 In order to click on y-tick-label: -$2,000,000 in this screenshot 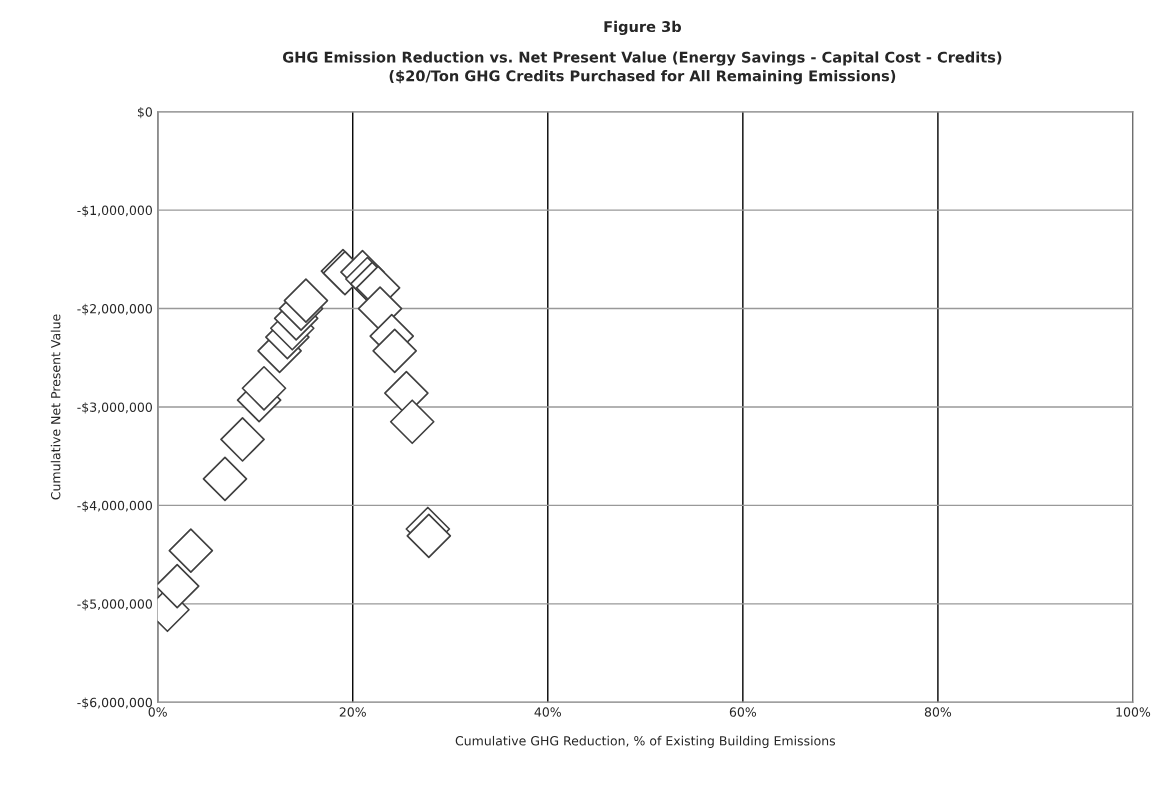, I will do `click(114, 309)`.